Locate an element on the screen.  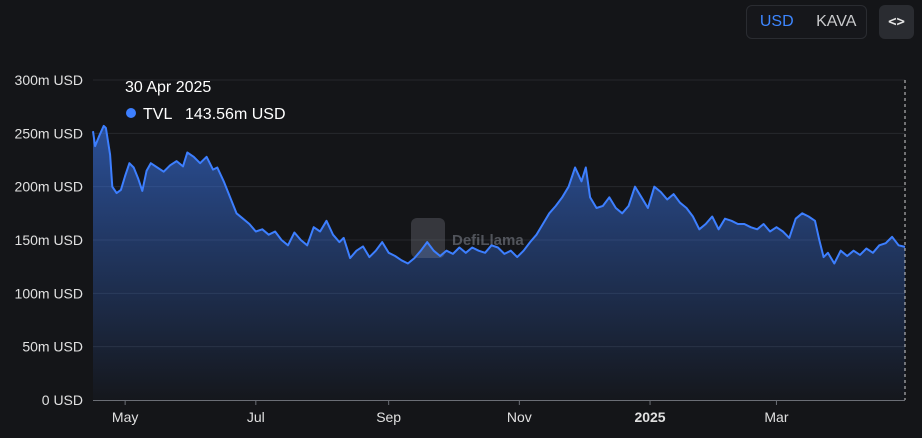
embed-code-icon: <> is located at coordinates (896, 22).